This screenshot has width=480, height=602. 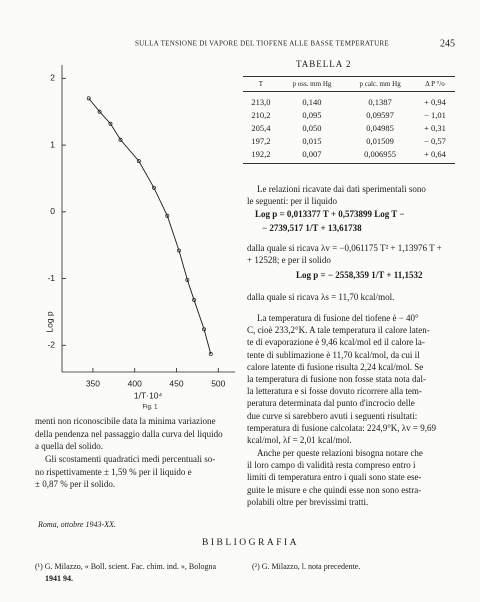 I want to click on table-cell: 0,006955, so click(x=380, y=155).